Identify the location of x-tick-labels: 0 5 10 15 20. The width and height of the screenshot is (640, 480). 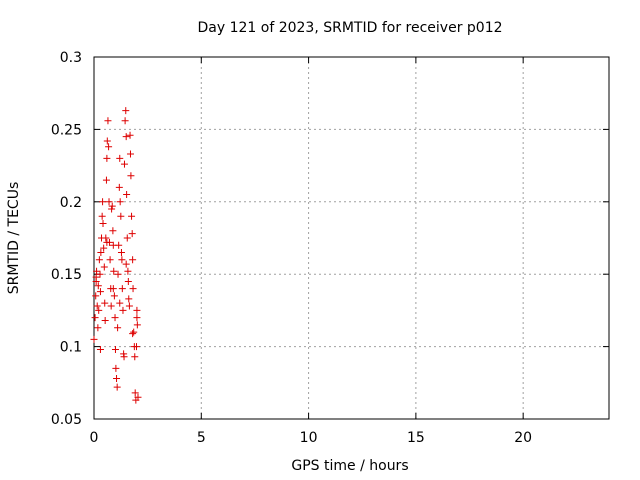
(311, 438).